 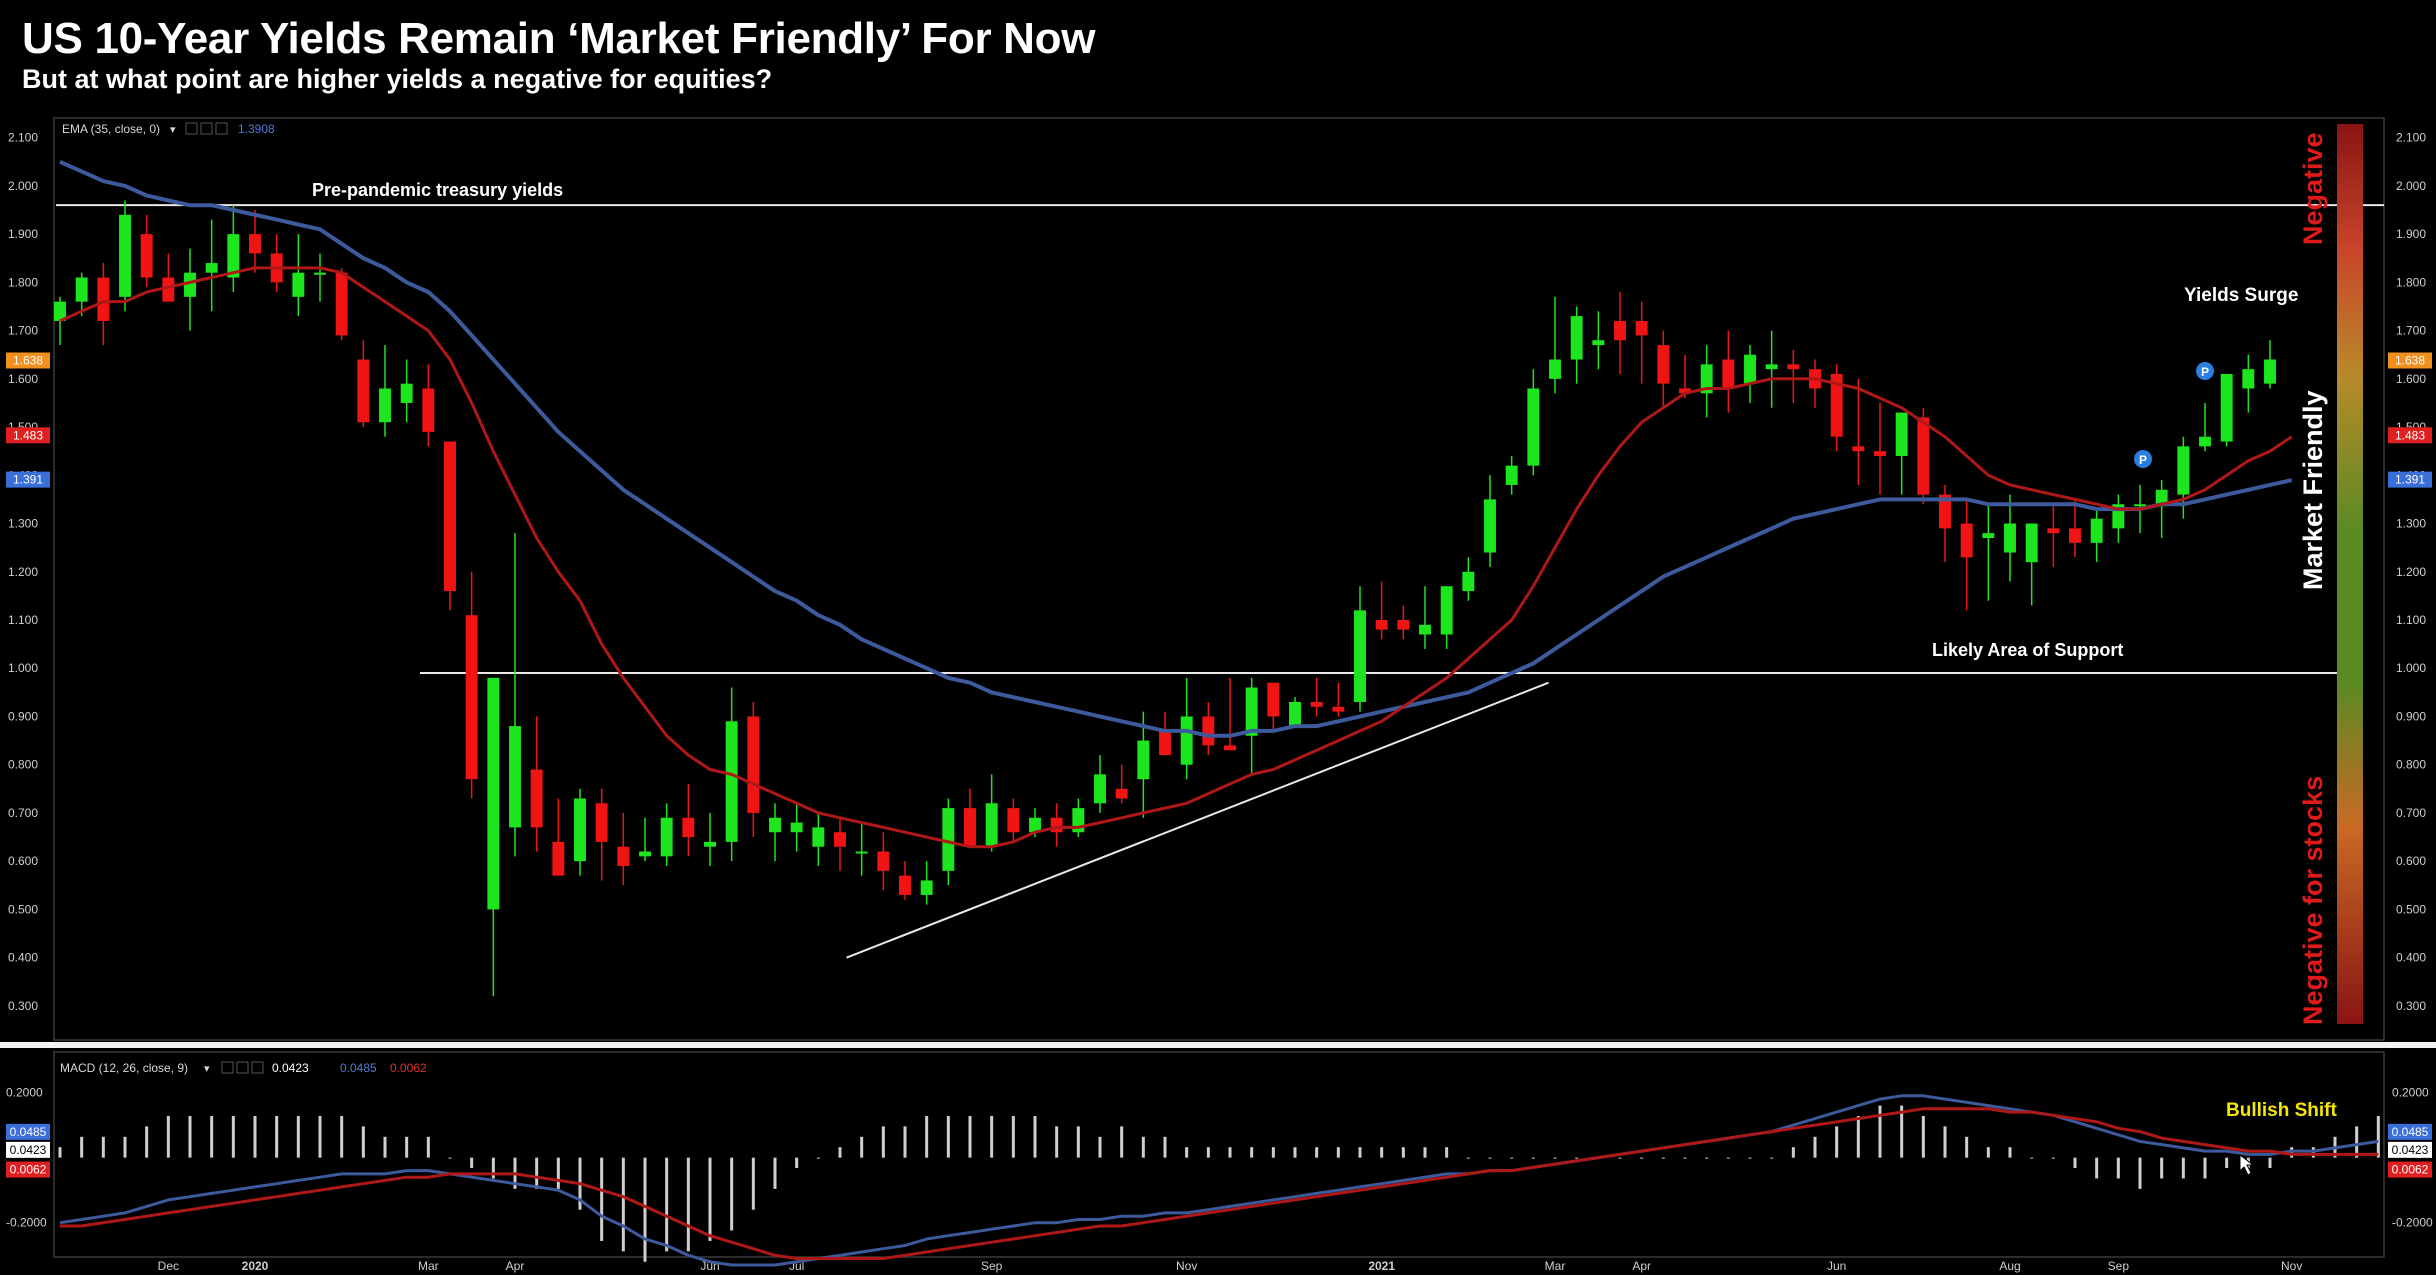 What do you see at coordinates (2410, 1149) in the screenshot?
I see `price-tag: 0.0423` at bounding box center [2410, 1149].